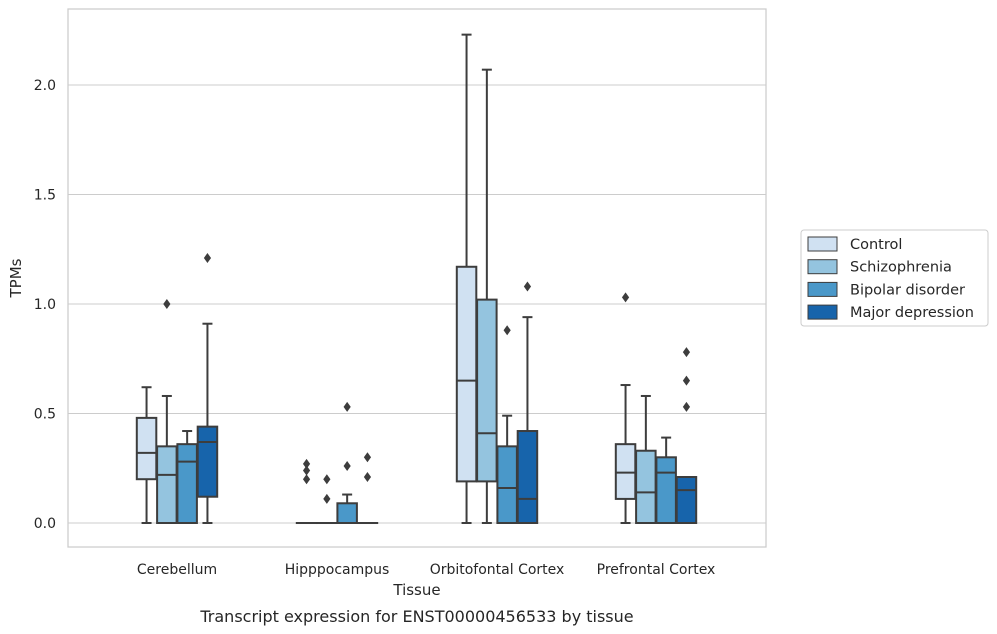 This screenshot has height=634, width=997. Describe the element at coordinates (337, 570) in the screenshot. I see `x-tick-label: Hipppocampus` at that location.